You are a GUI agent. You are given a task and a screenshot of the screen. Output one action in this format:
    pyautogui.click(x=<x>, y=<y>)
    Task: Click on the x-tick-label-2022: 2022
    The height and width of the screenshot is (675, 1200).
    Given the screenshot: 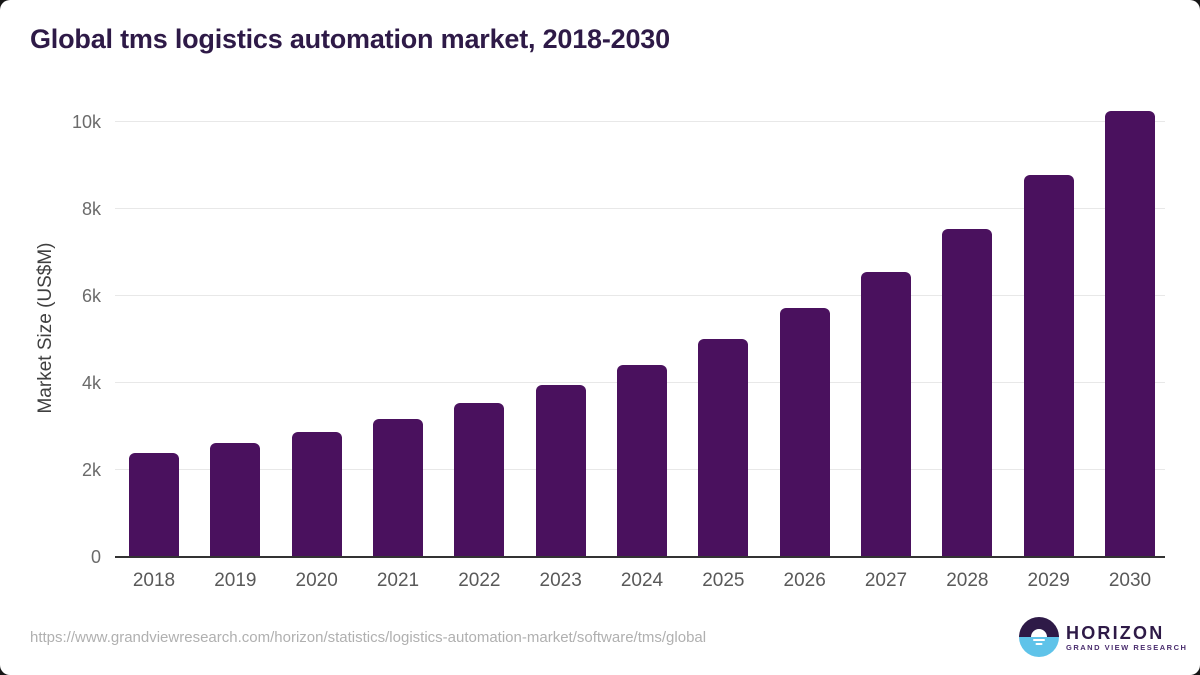 What is the action you would take?
    pyautogui.click(x=479, y=580)
    